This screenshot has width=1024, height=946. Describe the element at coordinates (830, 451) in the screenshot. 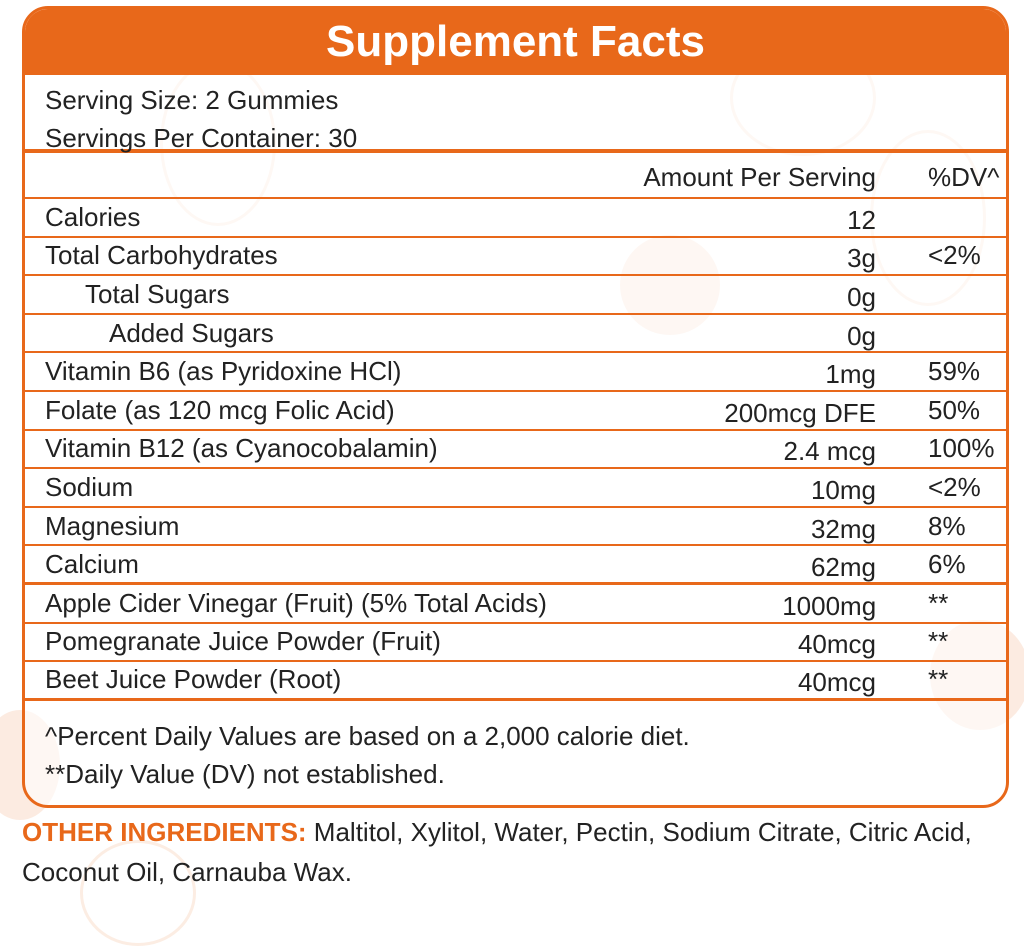

I see `nutrient-amount: 2.4 mcg` at that location.